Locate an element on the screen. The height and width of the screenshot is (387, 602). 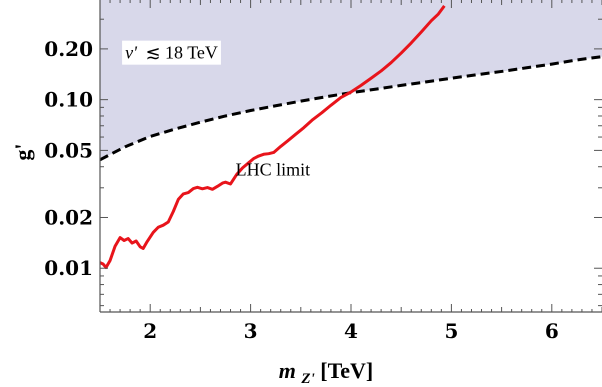
y-tick-label: 0.05 is located at coordinates (68, 150).